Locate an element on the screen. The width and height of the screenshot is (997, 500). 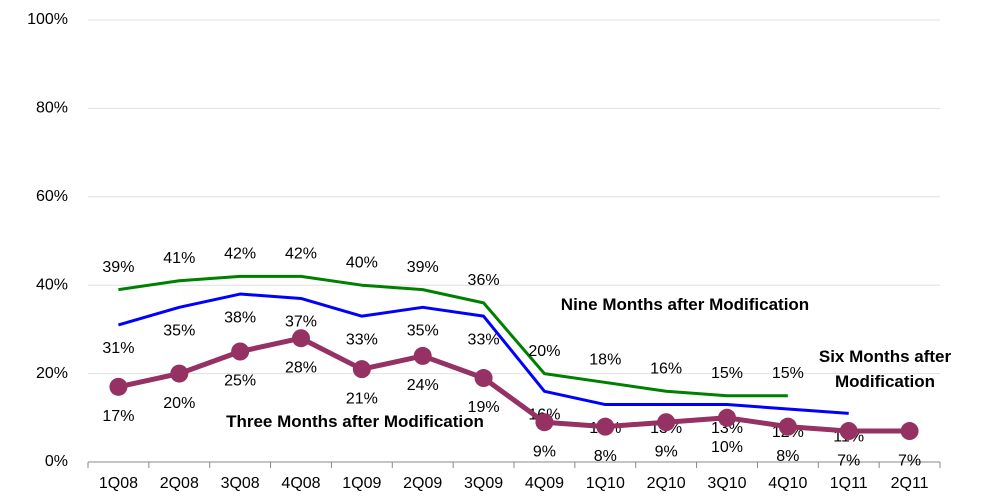
data-label: 38% is located at coordinates (240, 317).